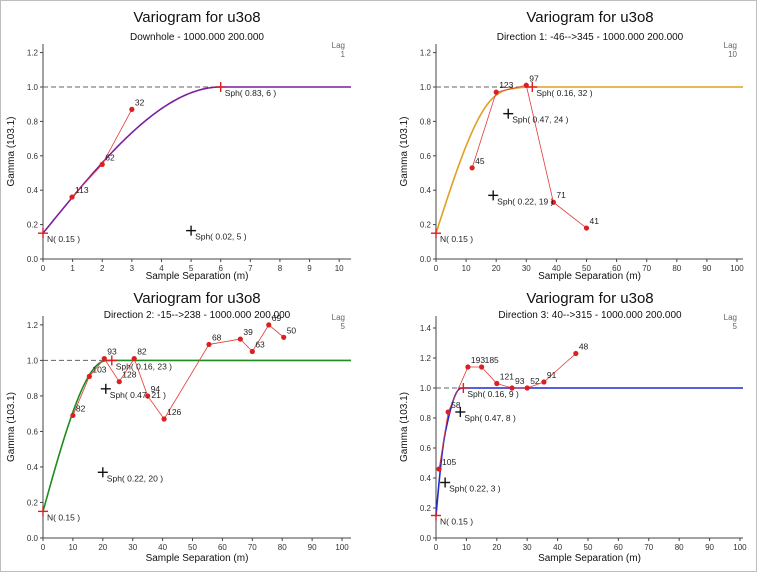 Image resolution: width=757 pixels, height=572 pixels. Describe the element at coordinates (404, 151) in the screenshot. I see `panel-2-y-axis-label: Gamma (103.1)` at that location.